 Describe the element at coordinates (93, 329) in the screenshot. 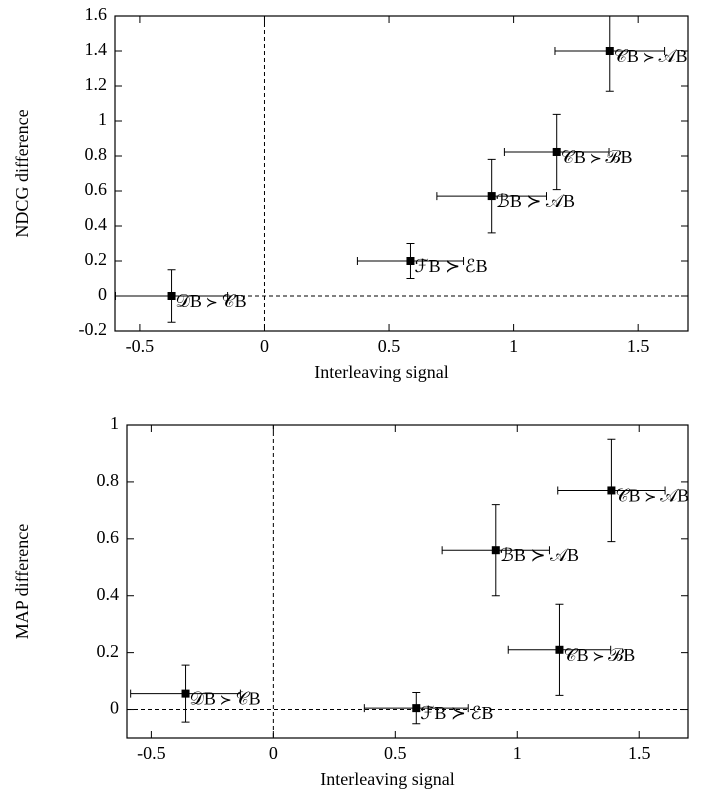

I see `y-tick-label: -0.2` at that location.